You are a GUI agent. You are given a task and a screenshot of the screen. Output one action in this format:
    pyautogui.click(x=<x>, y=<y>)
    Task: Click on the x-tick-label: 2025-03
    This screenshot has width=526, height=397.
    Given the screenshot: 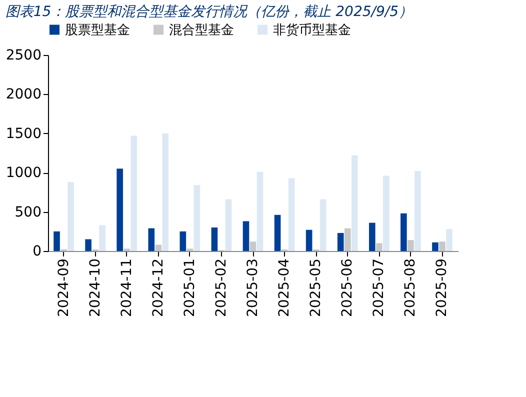 What is the action you would take?
    pyautogui.click(x=253, y=287)
    